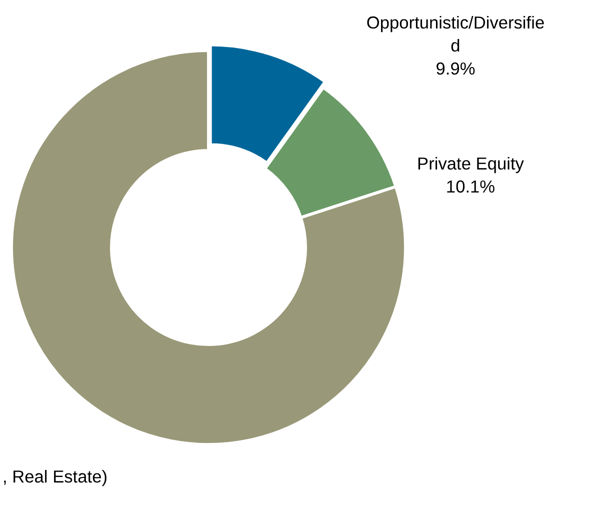 The image size is (613, 506). Describe the element at coordinates (455, 34) in the screenshot. I see `slice-label: Opportunistic/Diversified` at that location.